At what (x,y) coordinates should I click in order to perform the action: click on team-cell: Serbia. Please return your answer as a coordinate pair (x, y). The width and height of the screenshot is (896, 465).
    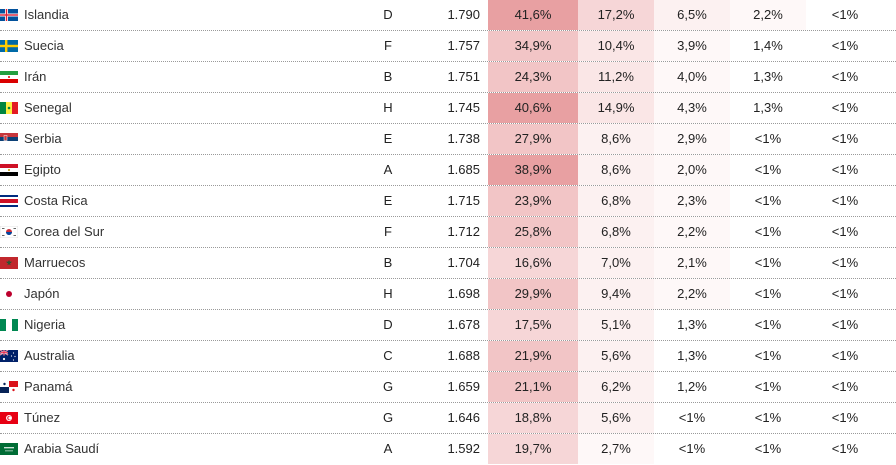
    Looking at the image, I should click on (120, 139).